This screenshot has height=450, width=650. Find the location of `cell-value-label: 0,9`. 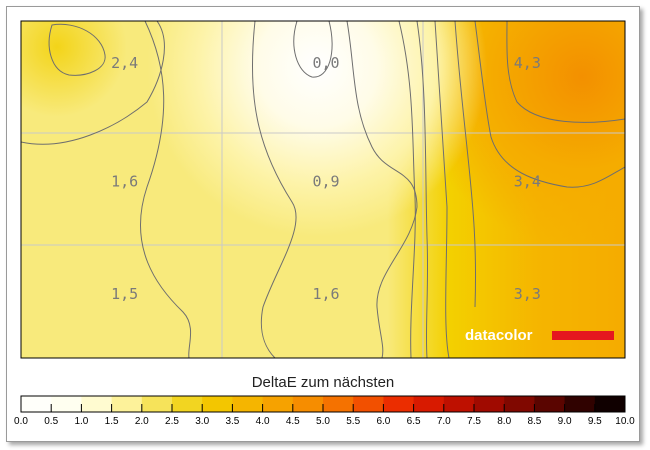

cell-value-label: 0,9 is located at coordinates (325, 182).